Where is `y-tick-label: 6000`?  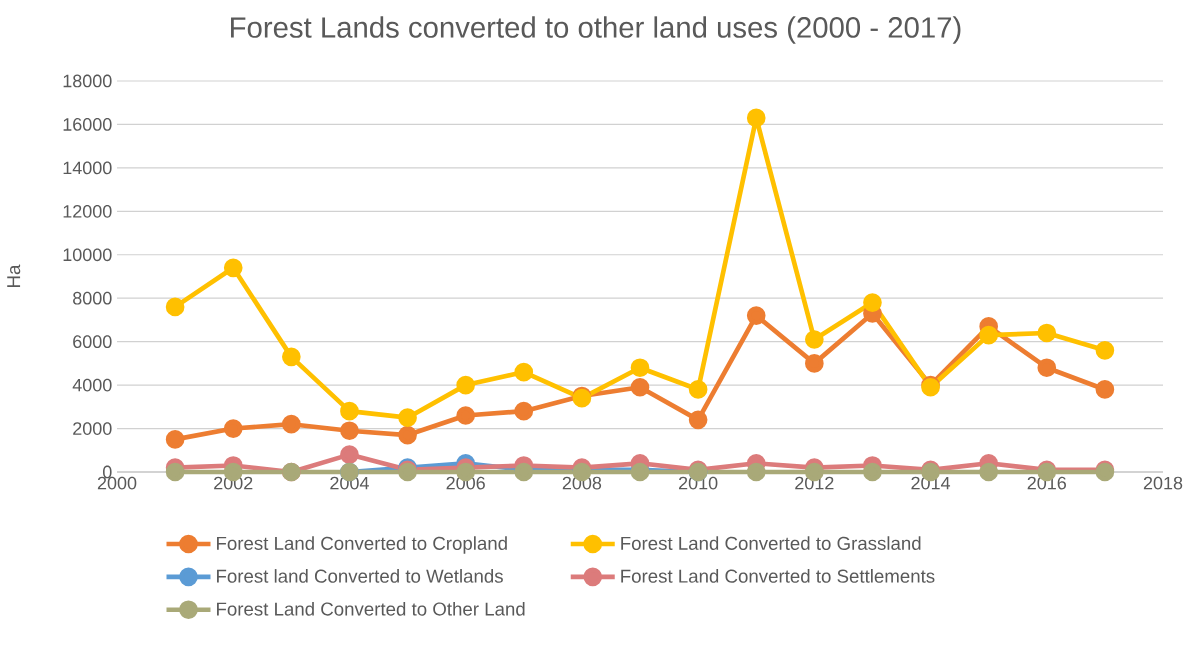 y-tick-label: 6000 is located at coordinates (92, 342).